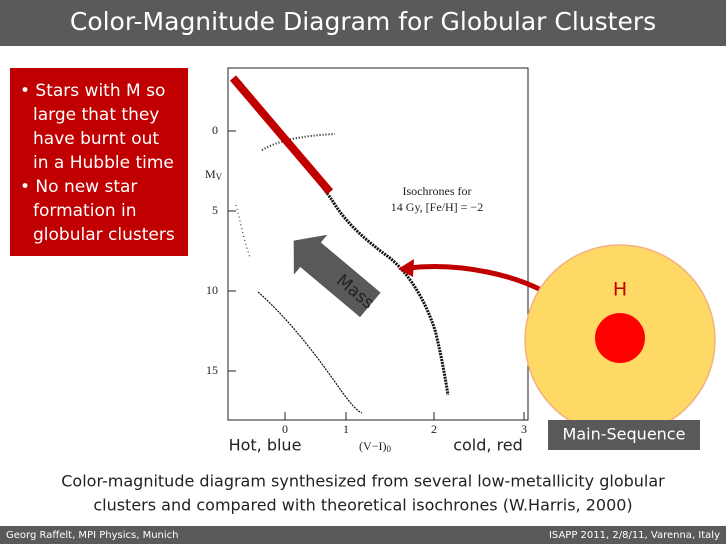 This screenshot has height=544, width=726. What do you see at coordinates (265, 445) in the screenshot?
I see `hot-label: Hot, blue` at bounding box center [265, 445].